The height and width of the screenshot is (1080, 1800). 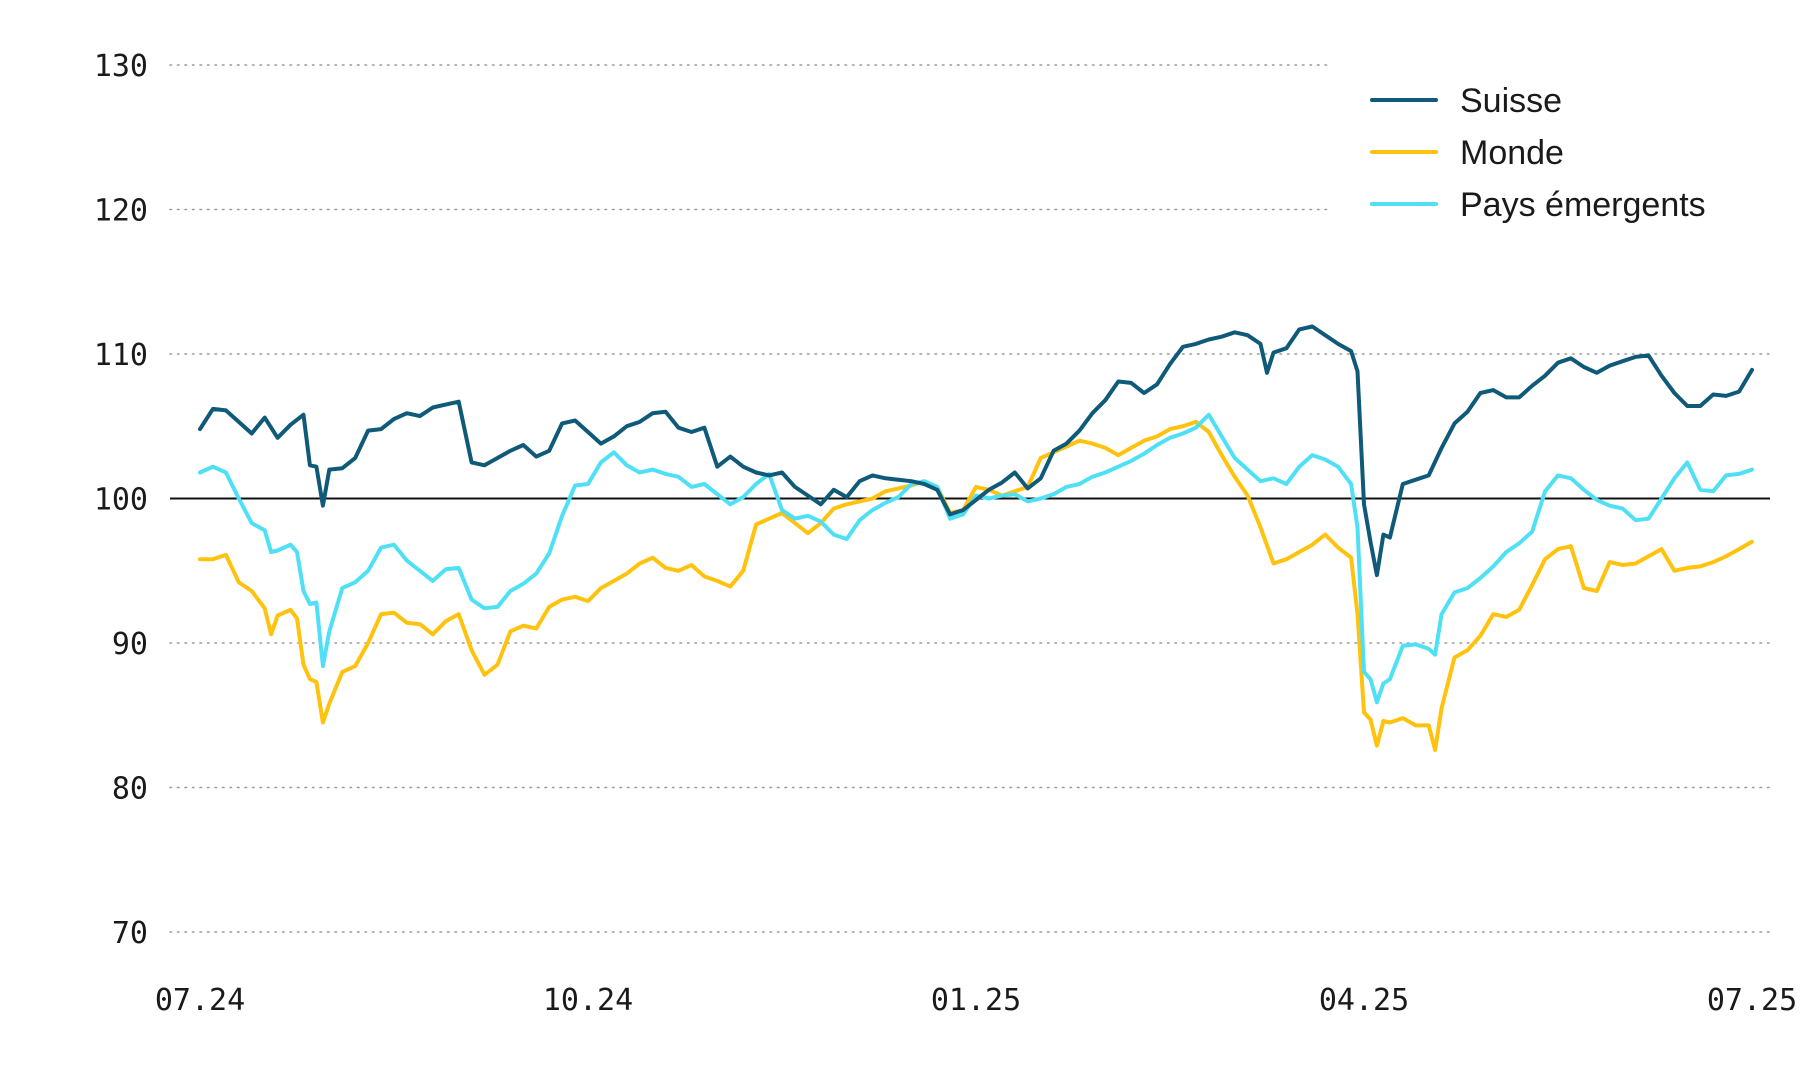 I want to click on legend-label: Suisse, so click(x=1511, y=101).